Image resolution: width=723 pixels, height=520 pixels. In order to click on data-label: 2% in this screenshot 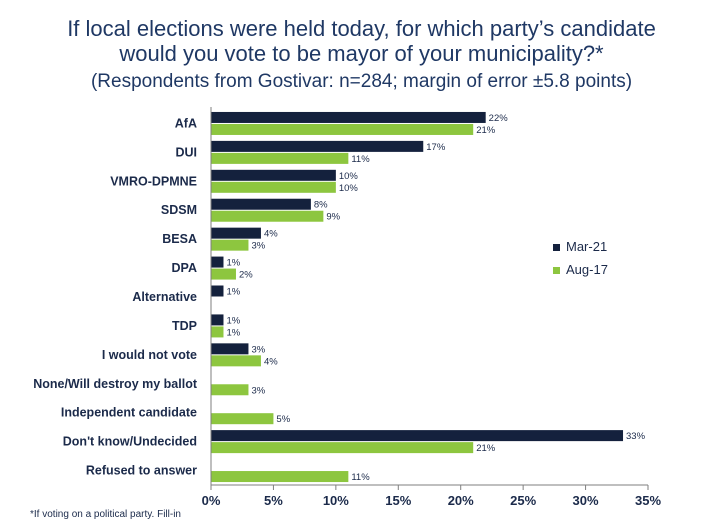, I will do `click(246, 275)`.